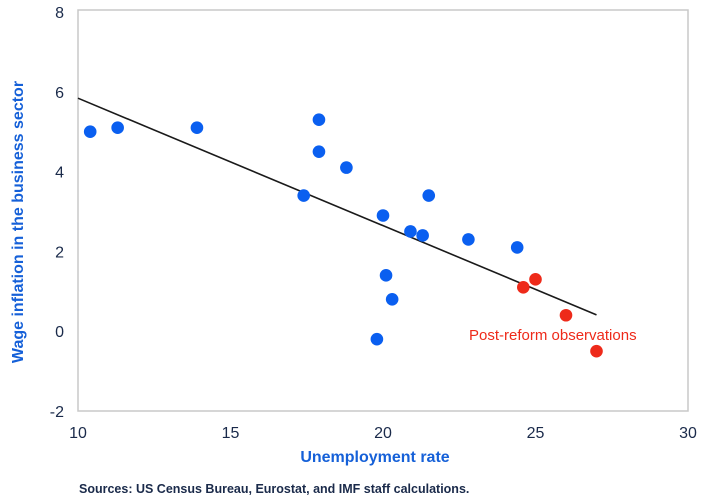 The height and width of the screenshot is (502, 701). Describe the element at coordinates (536, 433) in the screenshot. I see `x-tick-label: 25` at that location.